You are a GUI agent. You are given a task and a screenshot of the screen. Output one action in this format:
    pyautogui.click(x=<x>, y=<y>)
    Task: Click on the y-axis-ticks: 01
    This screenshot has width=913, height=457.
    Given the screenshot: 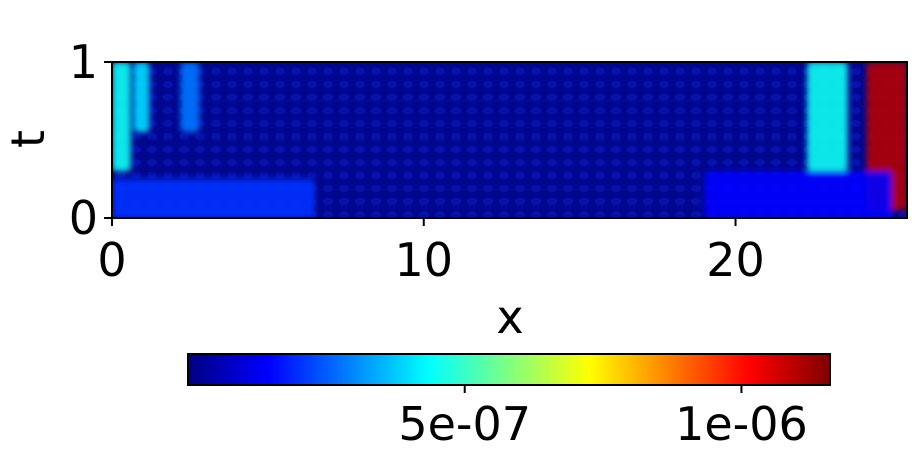 What is the action you would take?
    pyautogui.click(x=90, y=140)
    